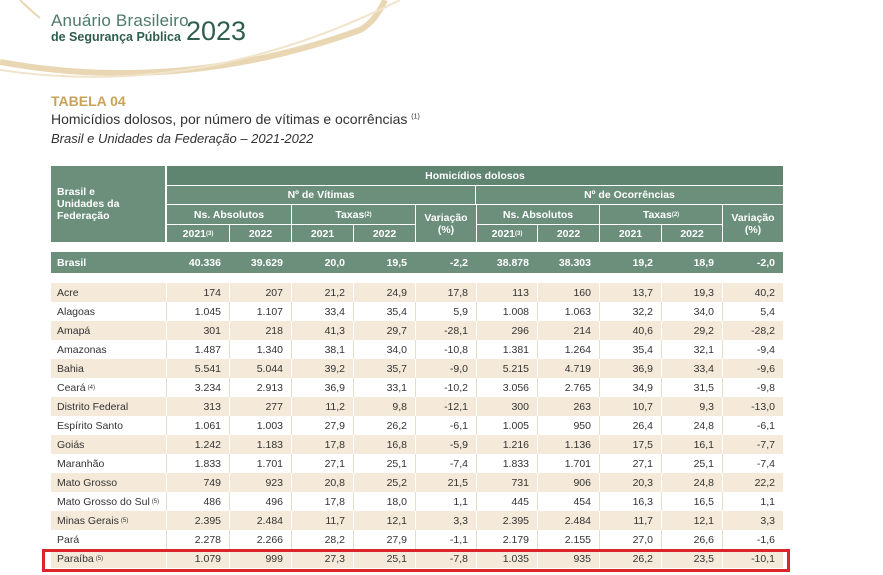 The width and height of the screenshot is (883, 575). I want to click on table-cell: 24,9, so click(396, 292).